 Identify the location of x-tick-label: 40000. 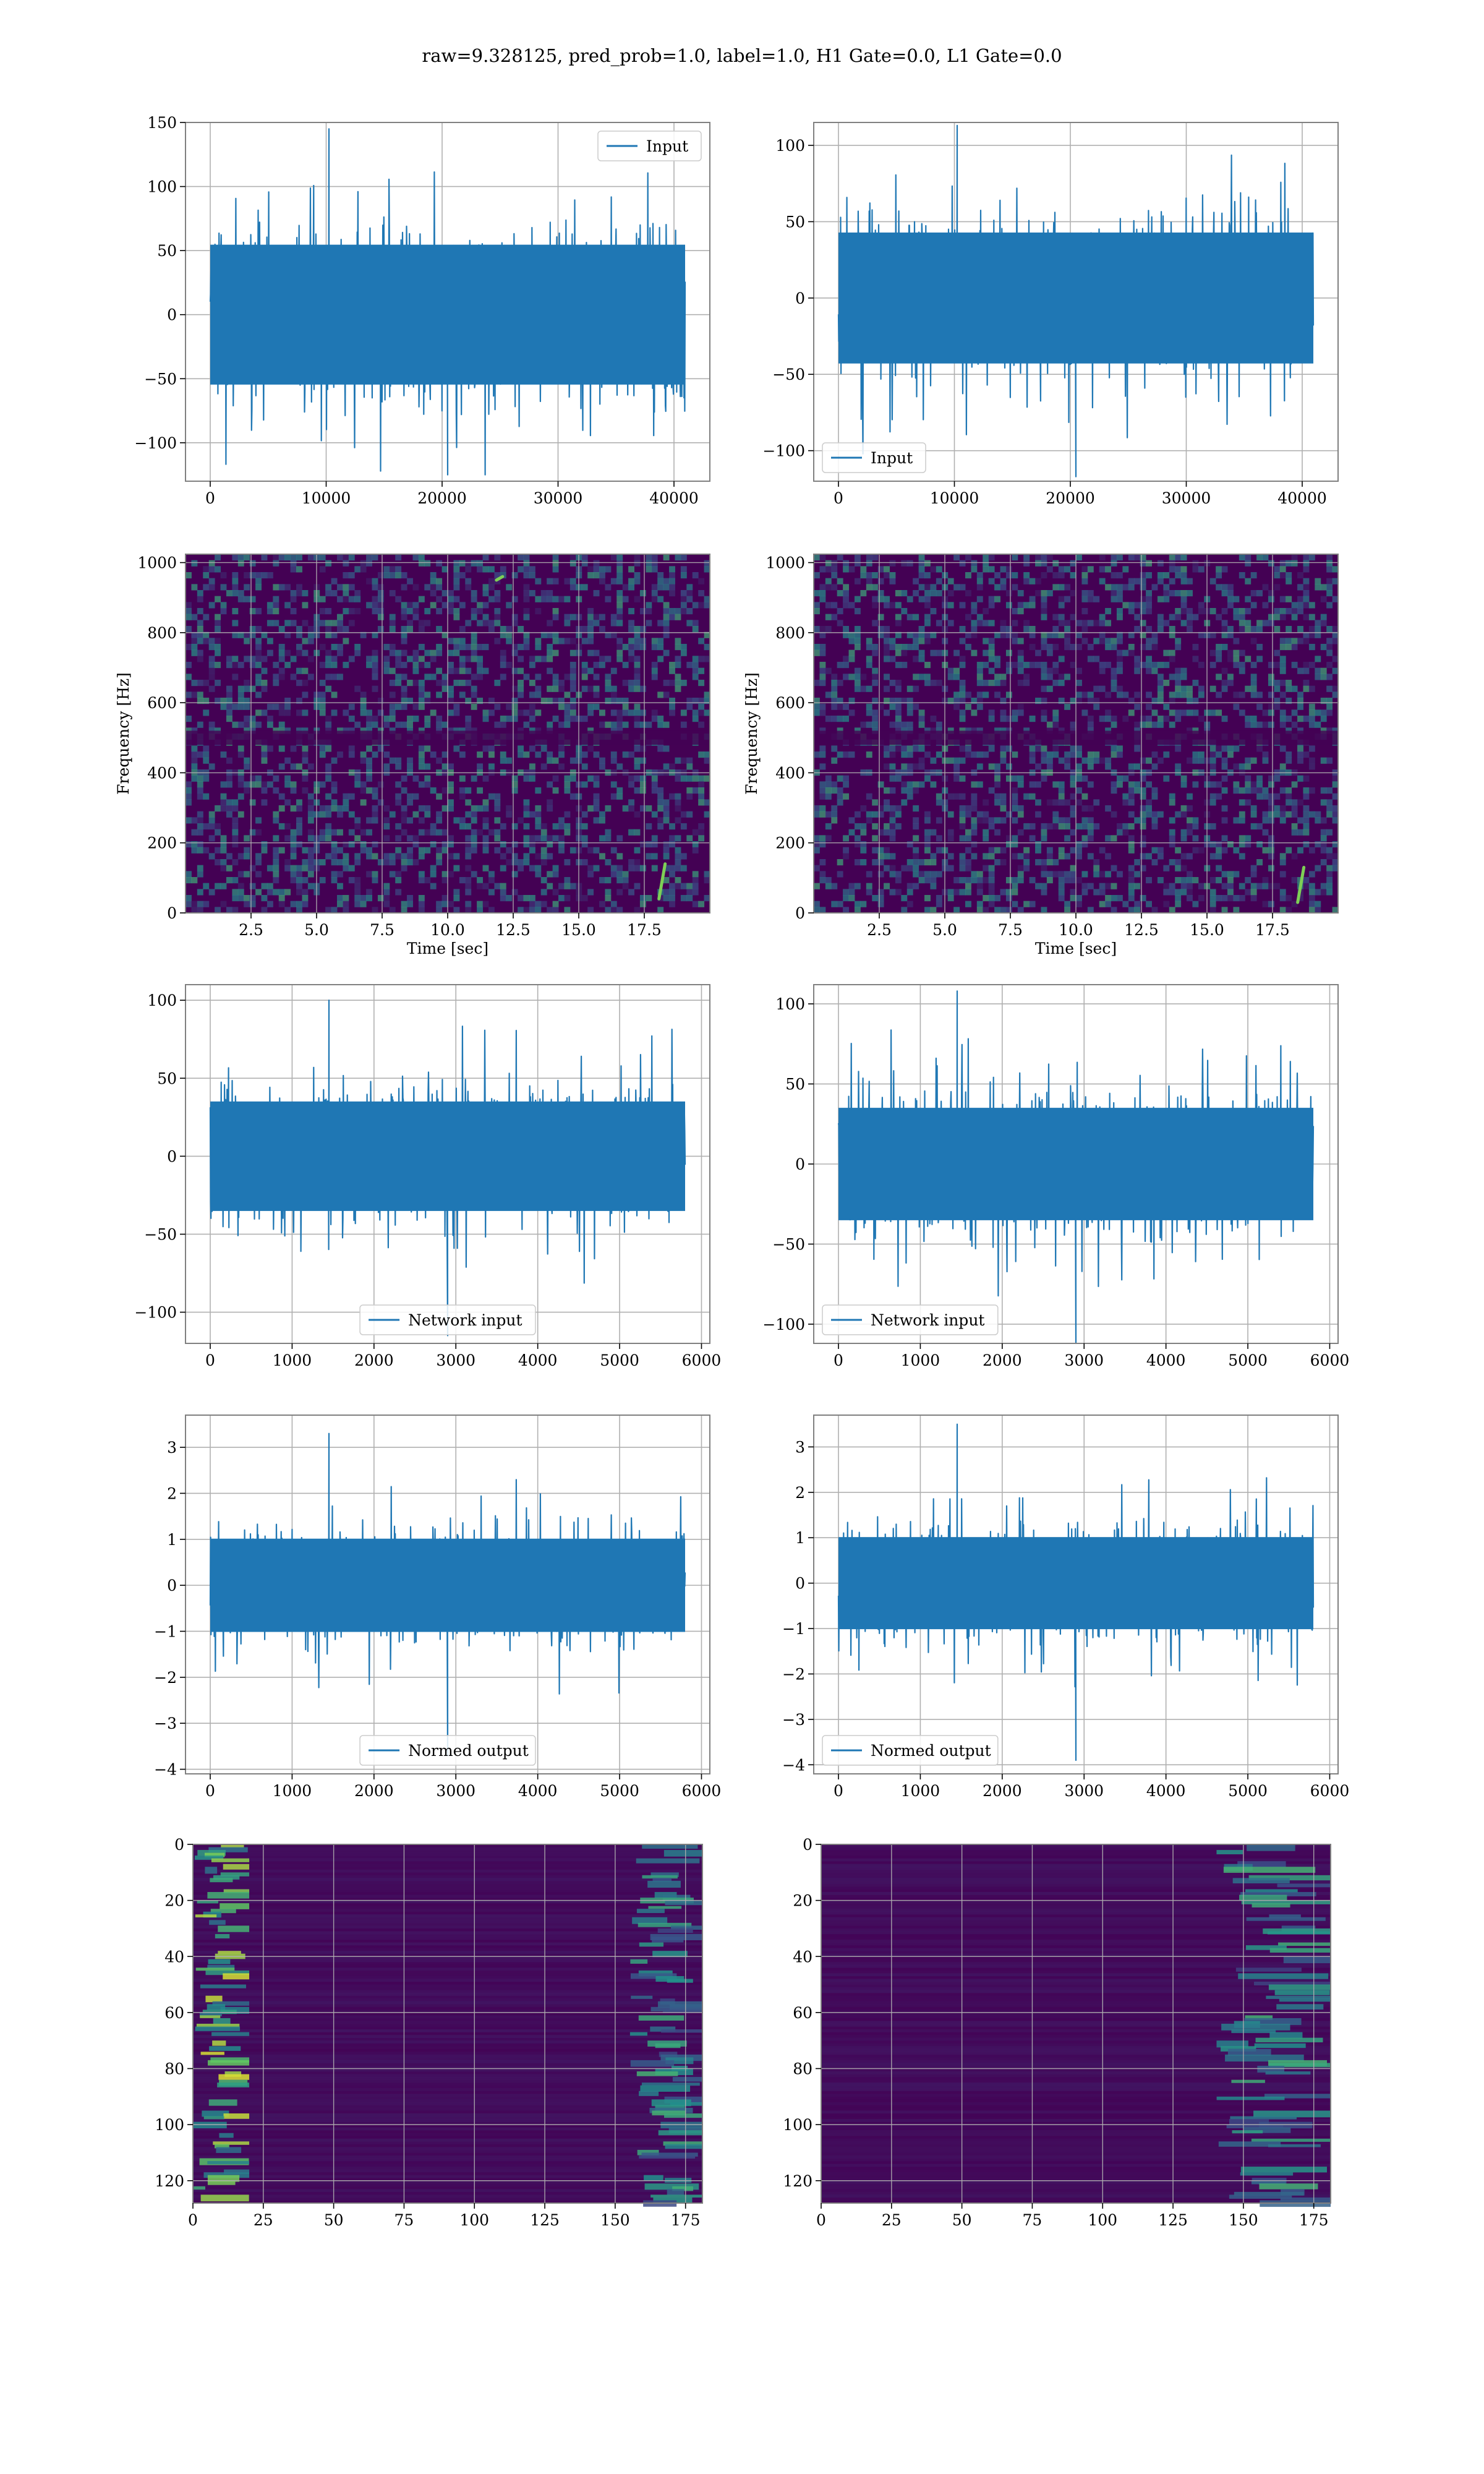
(674, 498).